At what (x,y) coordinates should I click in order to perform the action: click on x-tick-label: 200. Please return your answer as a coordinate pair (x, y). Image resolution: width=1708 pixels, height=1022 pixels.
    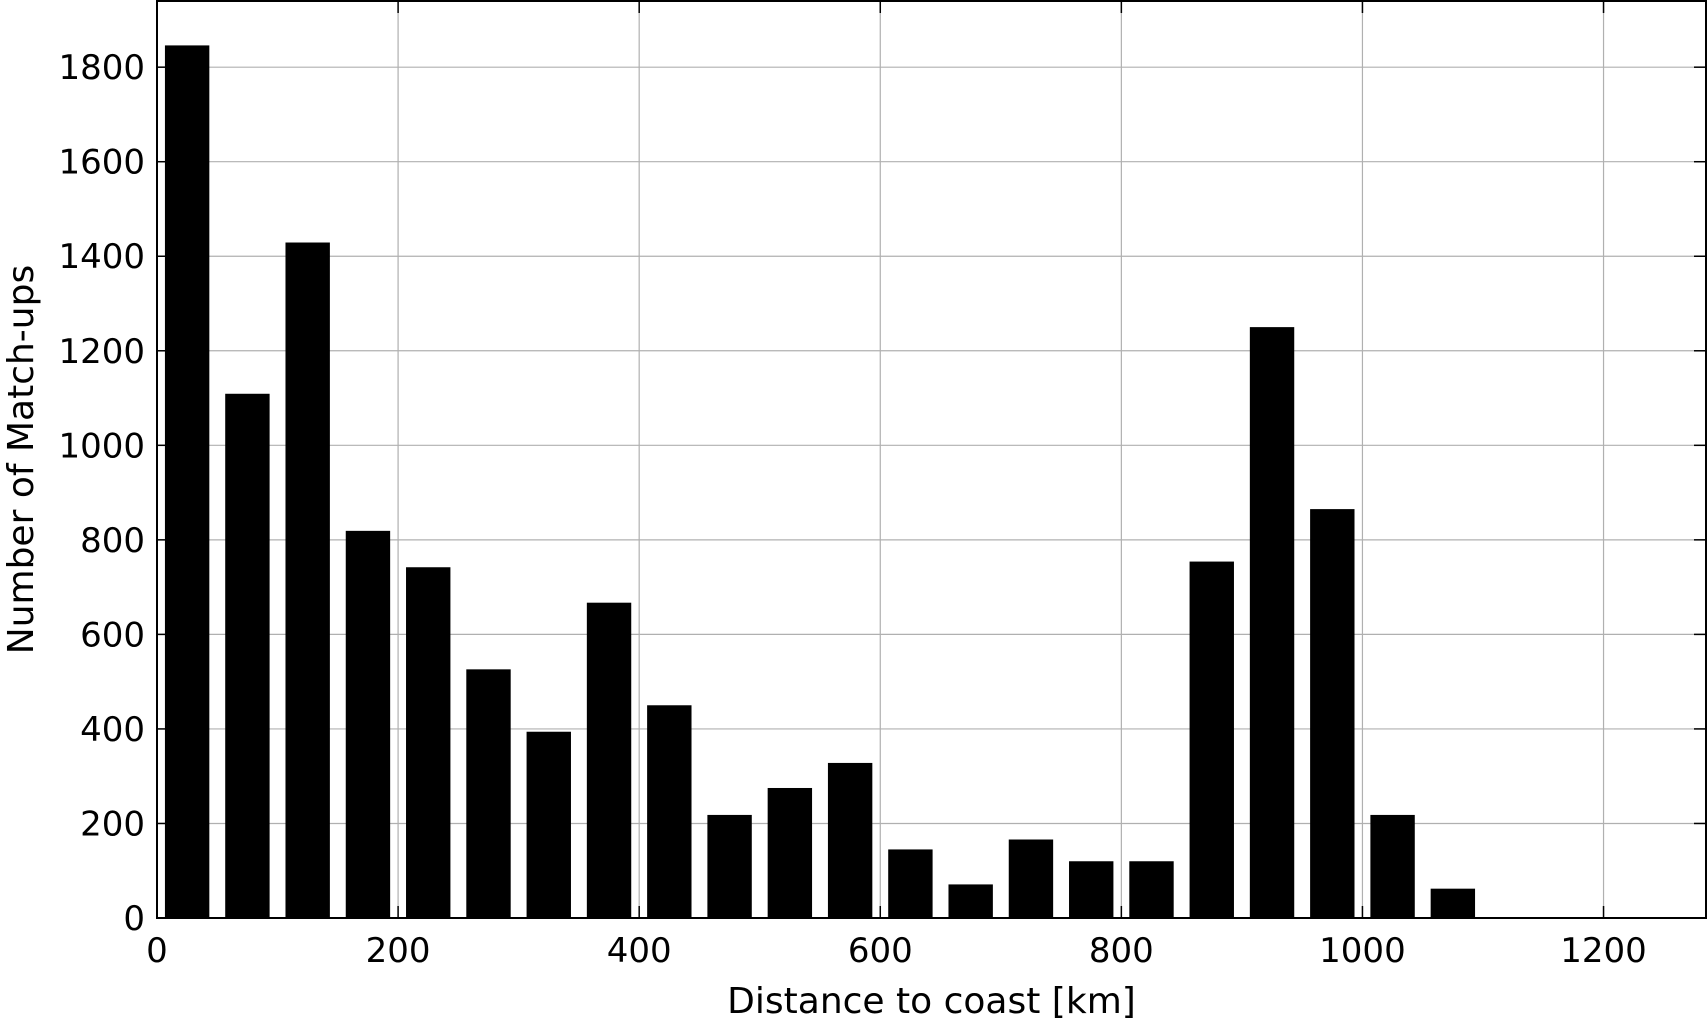
    Looking at the image, I should click on (398, 951).